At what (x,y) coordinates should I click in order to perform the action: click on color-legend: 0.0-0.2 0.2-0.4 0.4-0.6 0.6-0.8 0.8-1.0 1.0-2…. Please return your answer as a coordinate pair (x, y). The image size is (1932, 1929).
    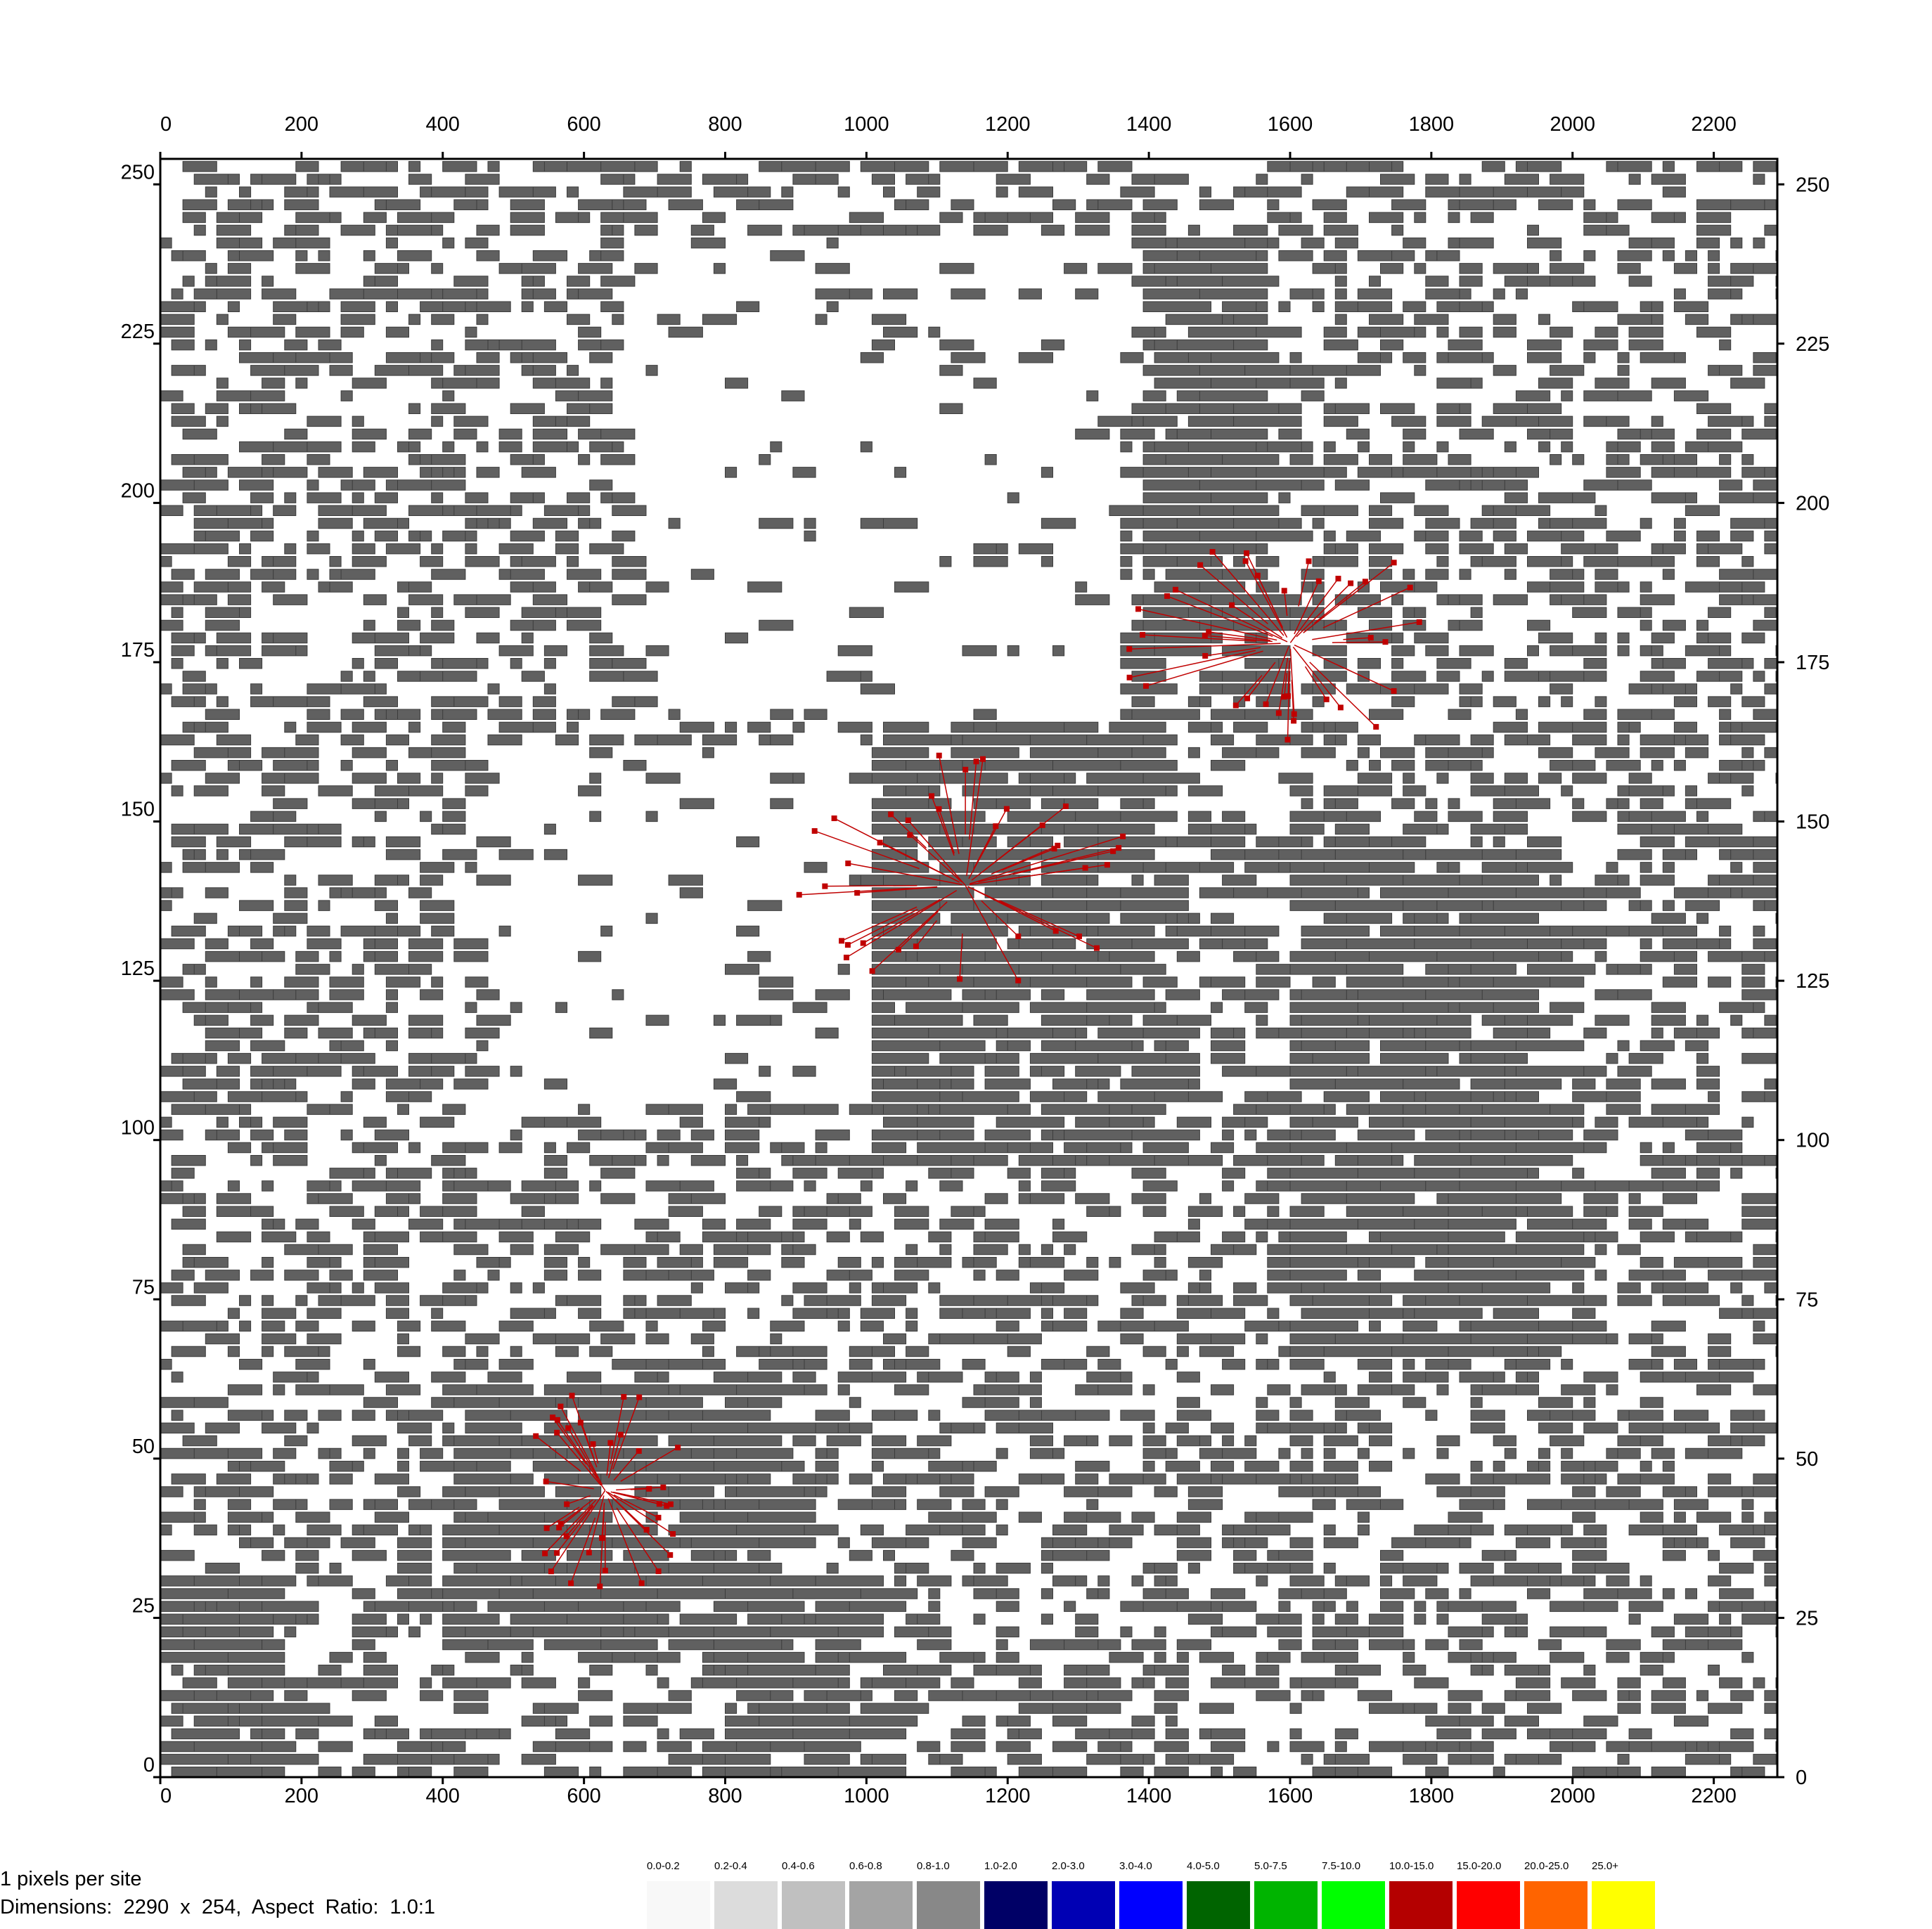
    Looking at the image, I should click on (1157, 1895).